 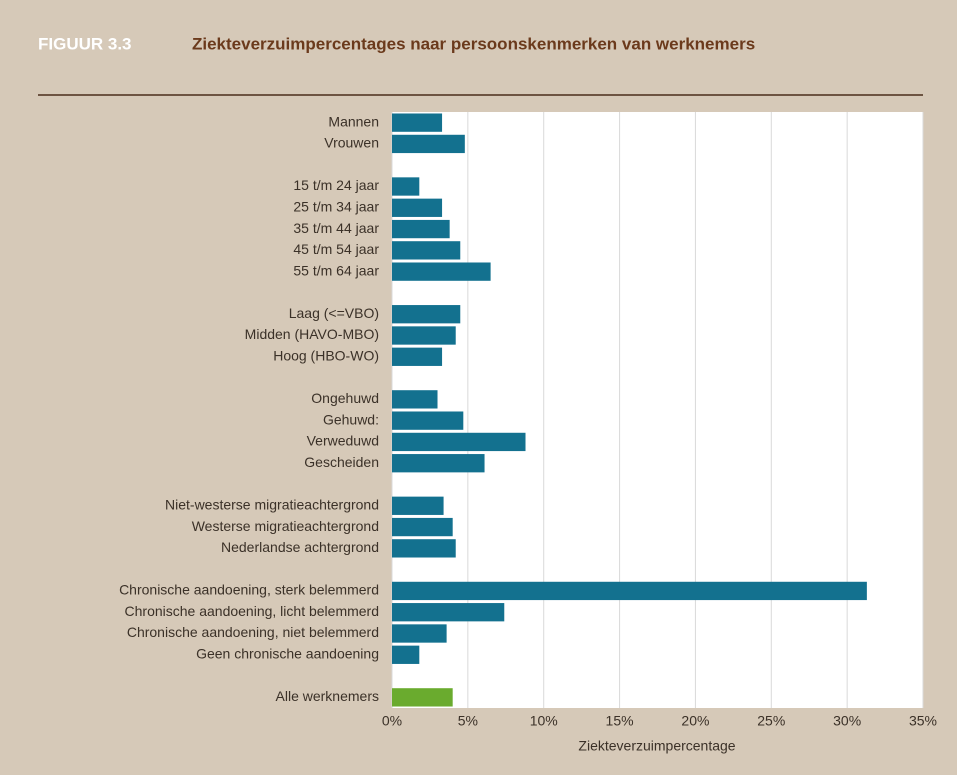 What do you see at coordinates (351, 143) in the screenshot?
I see `y-tick-label: Vrouwen` at bounding box center [351, 143].